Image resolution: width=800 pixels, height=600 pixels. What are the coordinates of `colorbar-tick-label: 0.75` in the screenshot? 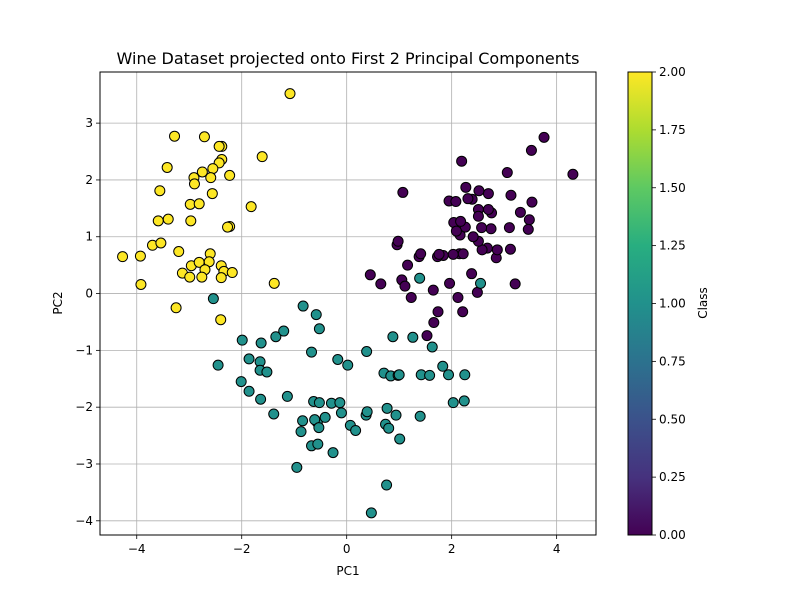 It's located at (672, 361).